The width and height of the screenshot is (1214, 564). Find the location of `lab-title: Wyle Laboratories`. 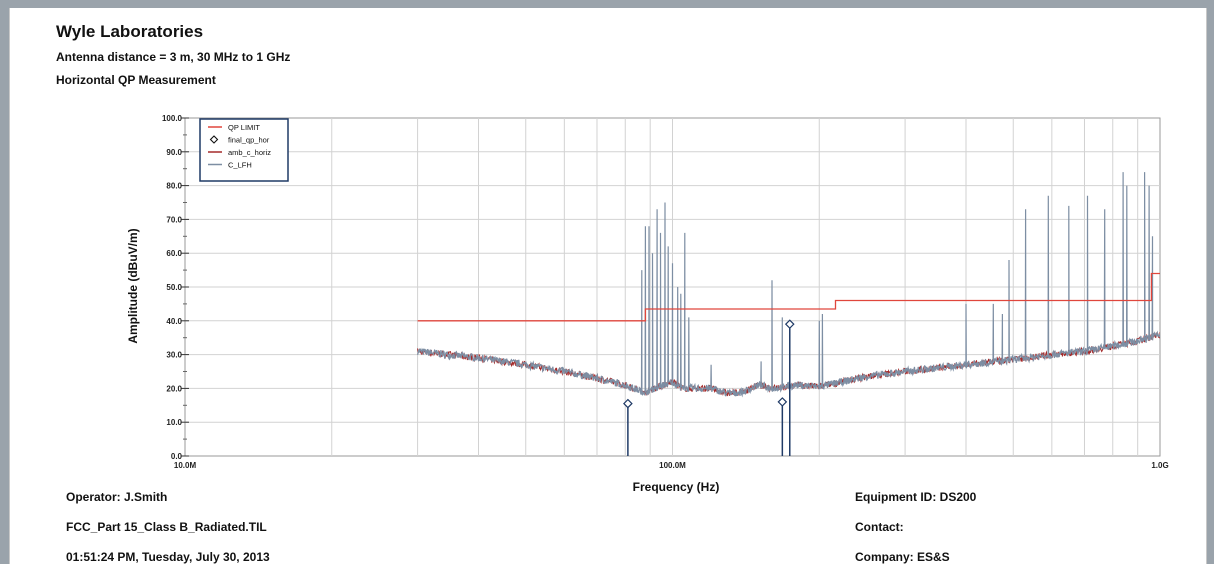

lab-title: Wyle Laboratories is located at coordinates (130, 31).